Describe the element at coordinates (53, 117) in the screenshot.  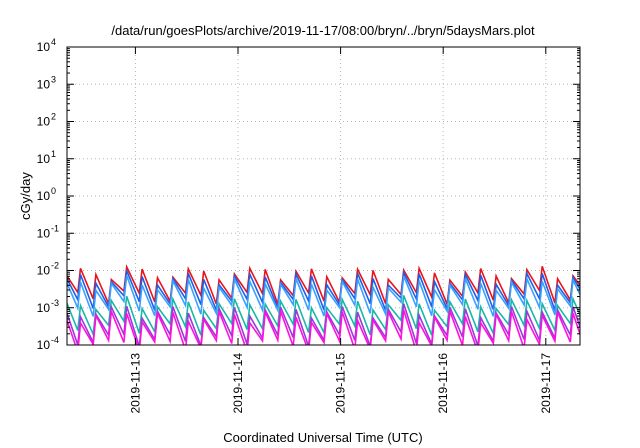
I see `y-tick-exponent: 2` at that location.